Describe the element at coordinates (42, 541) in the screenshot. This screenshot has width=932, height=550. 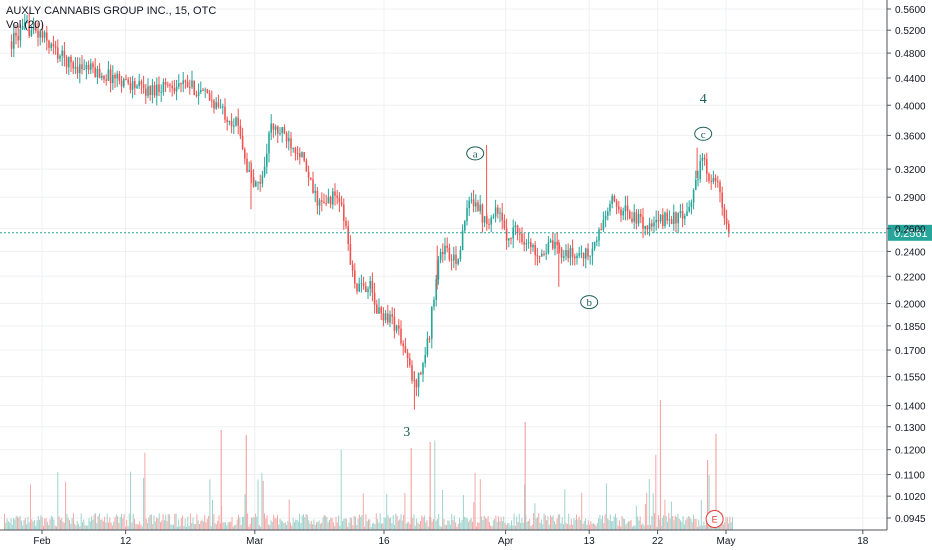
I see `x-tick-label: Feb` at that location.